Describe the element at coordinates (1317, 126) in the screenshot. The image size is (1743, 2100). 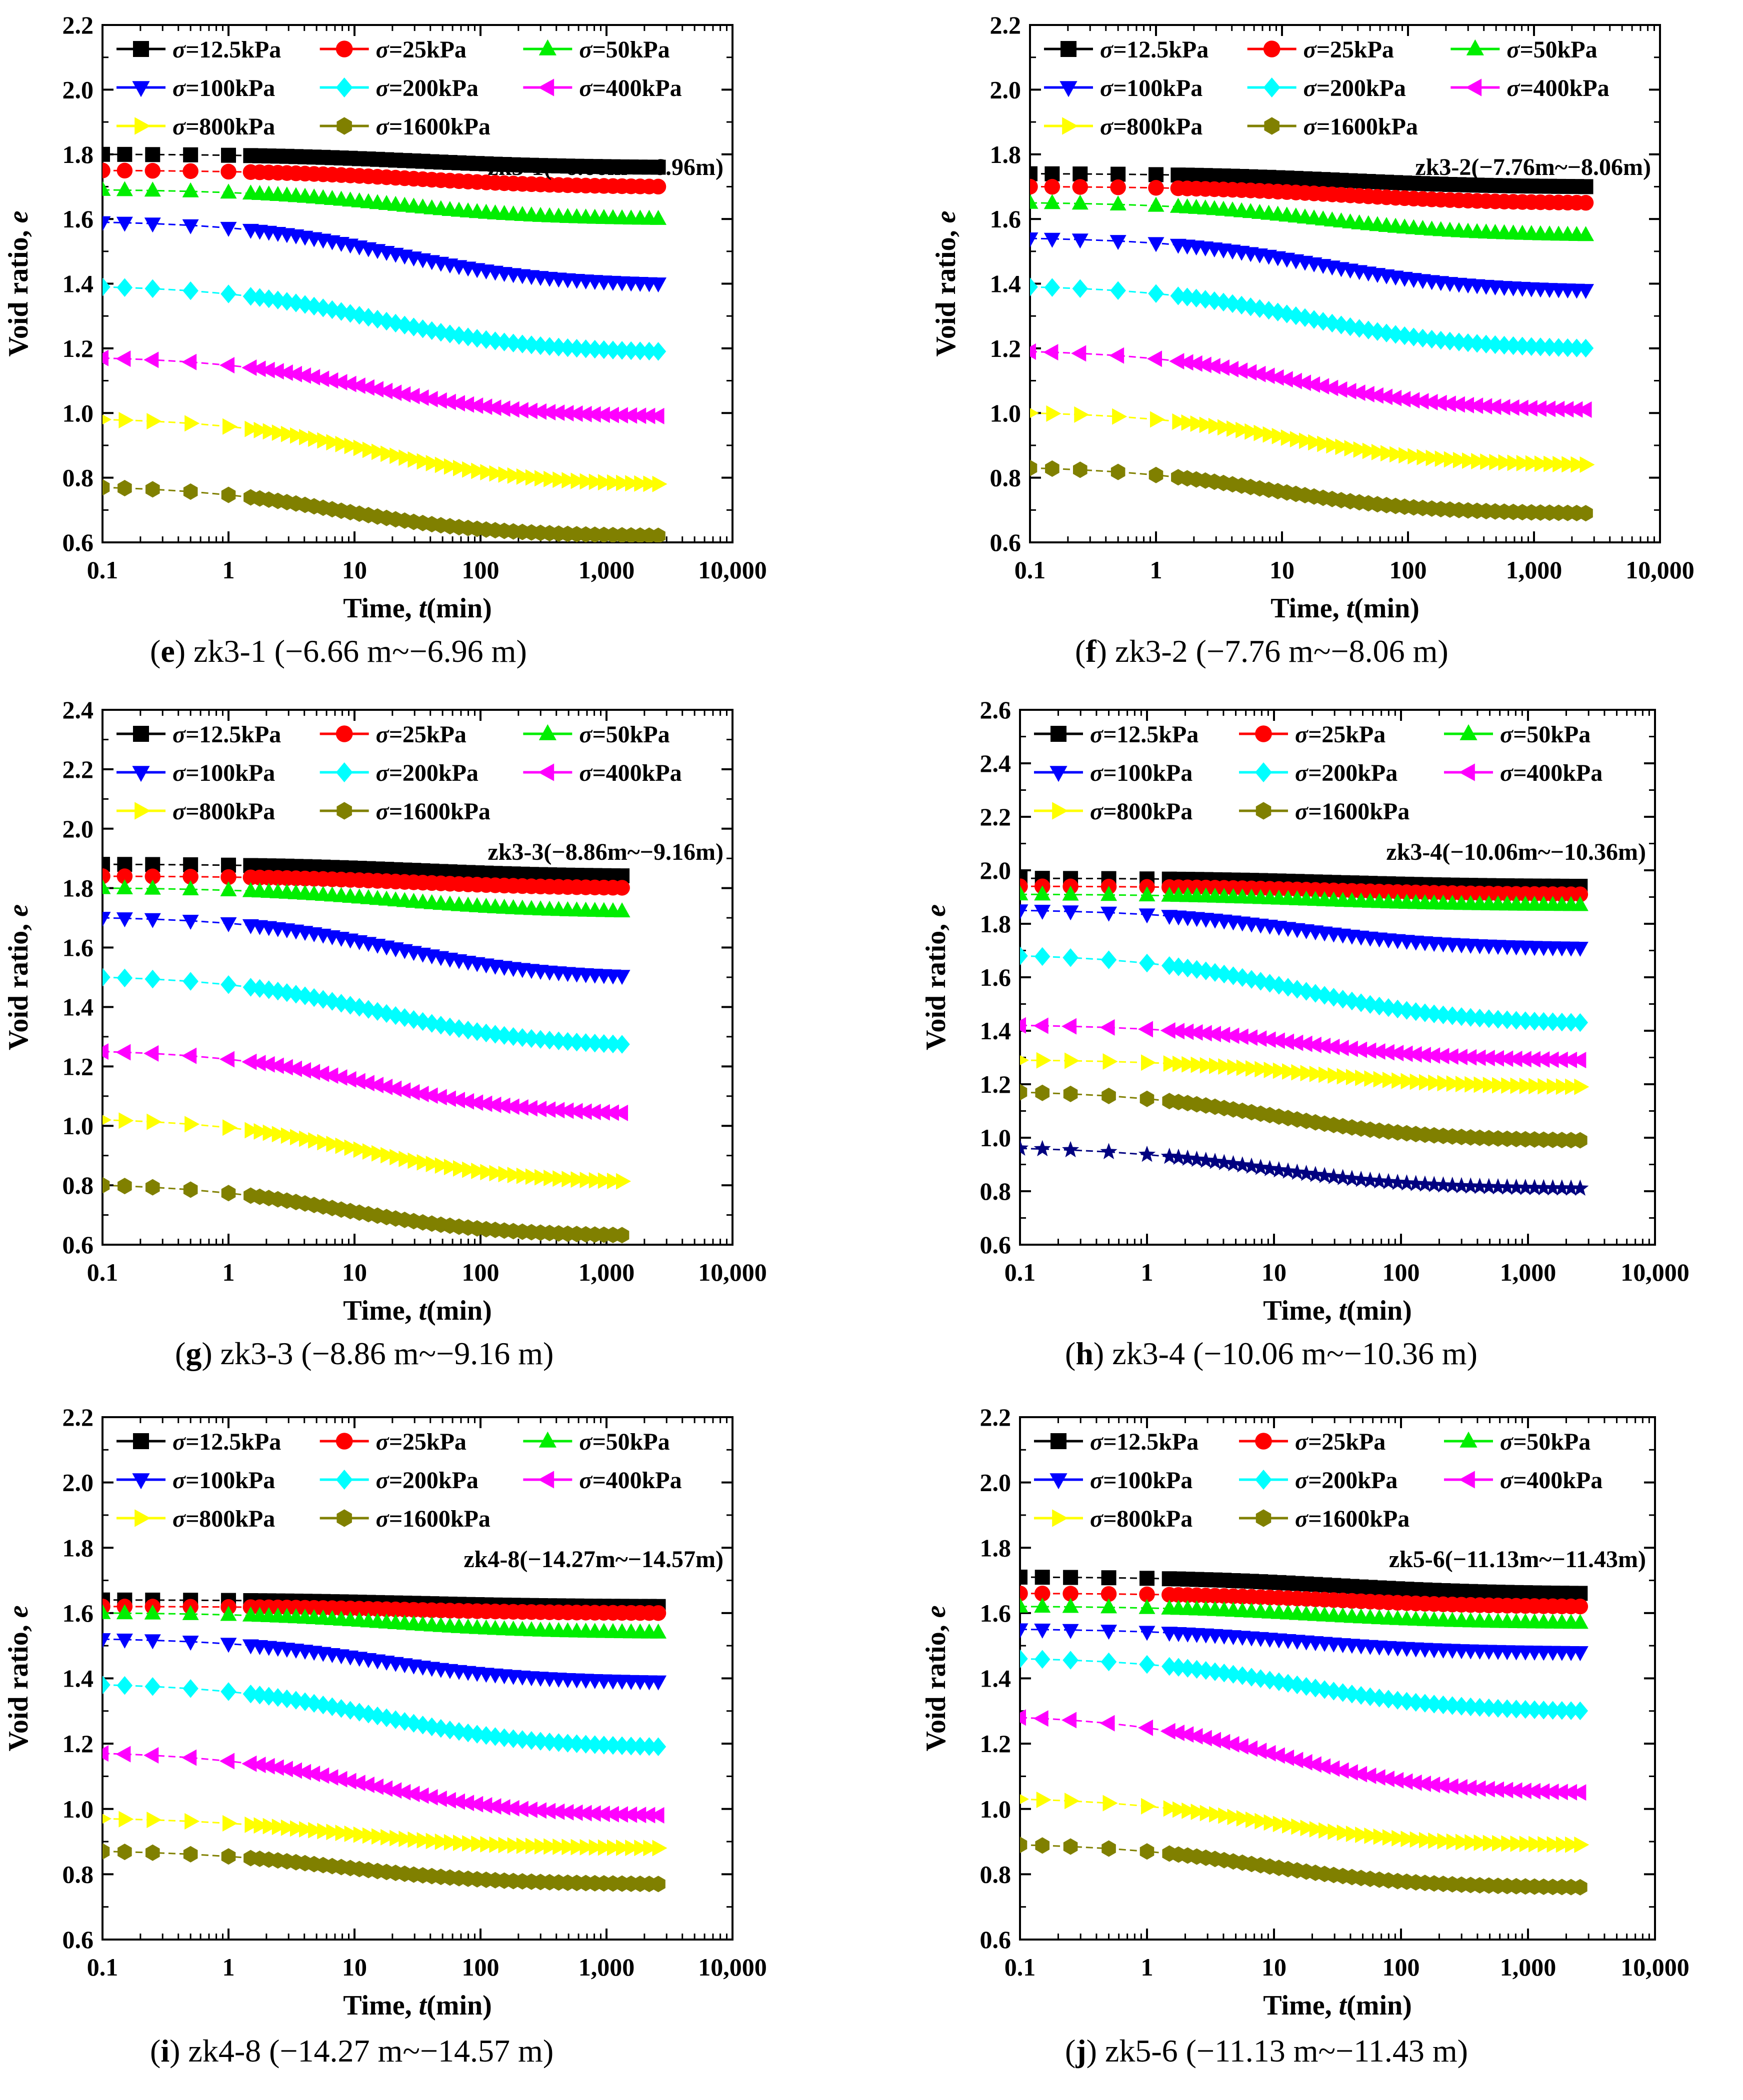
I see `legend-sigma: σ=` at that location.